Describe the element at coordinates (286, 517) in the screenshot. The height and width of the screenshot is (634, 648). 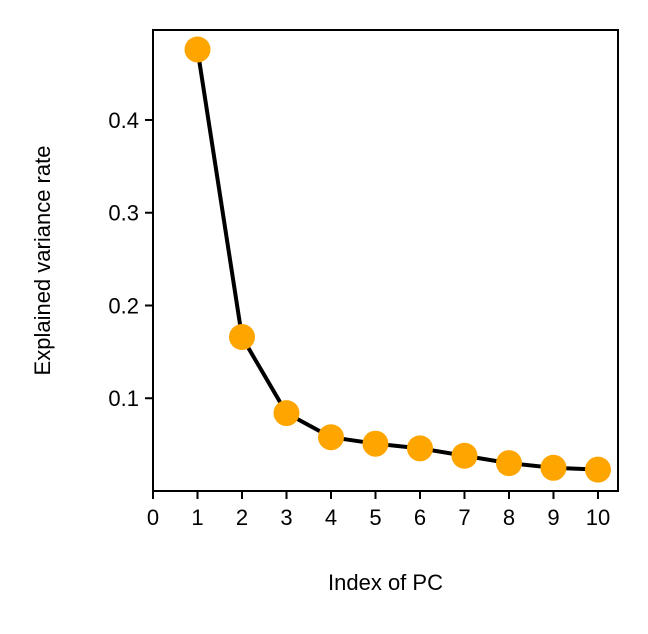
I see `x-tick-label: 3` at that location.